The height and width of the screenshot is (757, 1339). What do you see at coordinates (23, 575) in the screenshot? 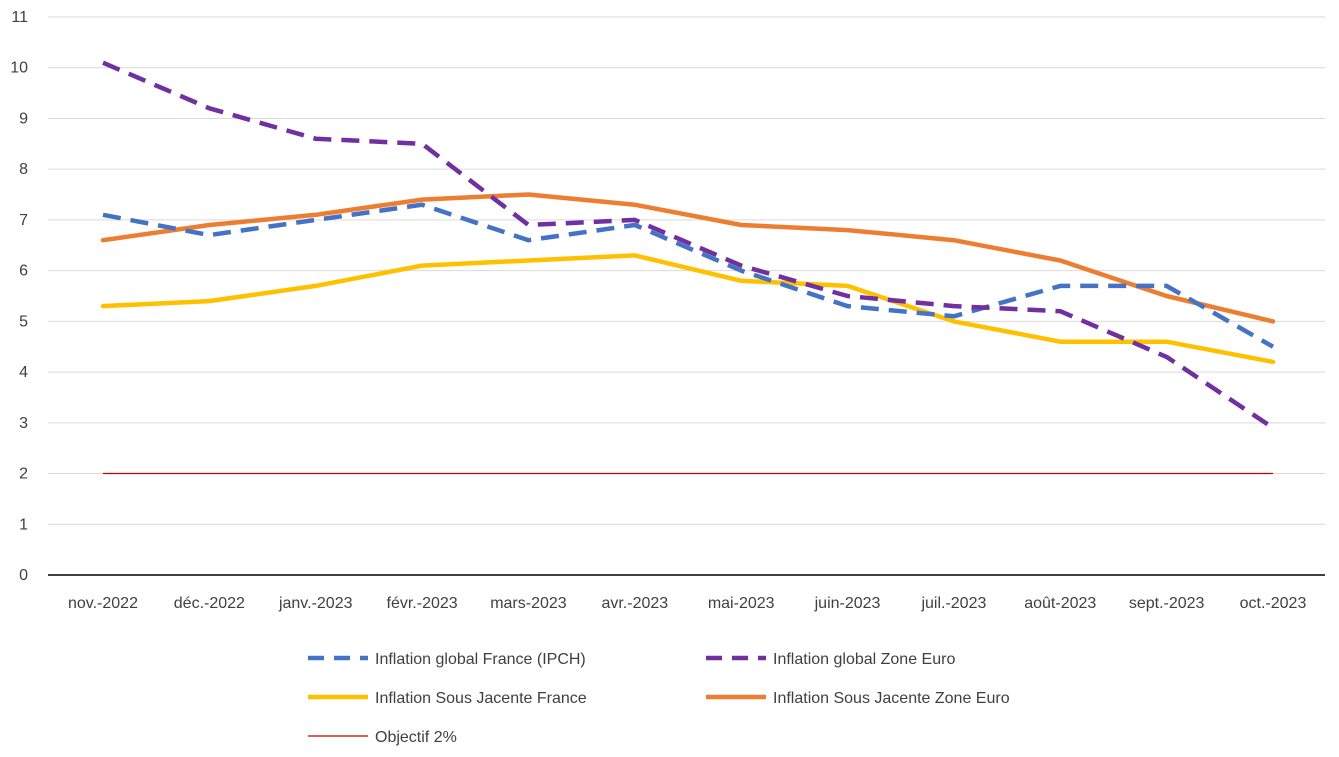
I see `y-tick-label: 0` at bounding box center [23, 575].